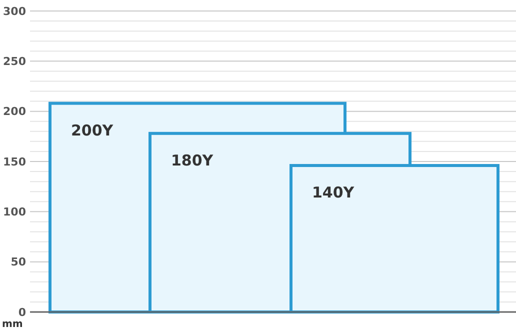  I want to click on y-tick-label: 50, so click(18, 262).